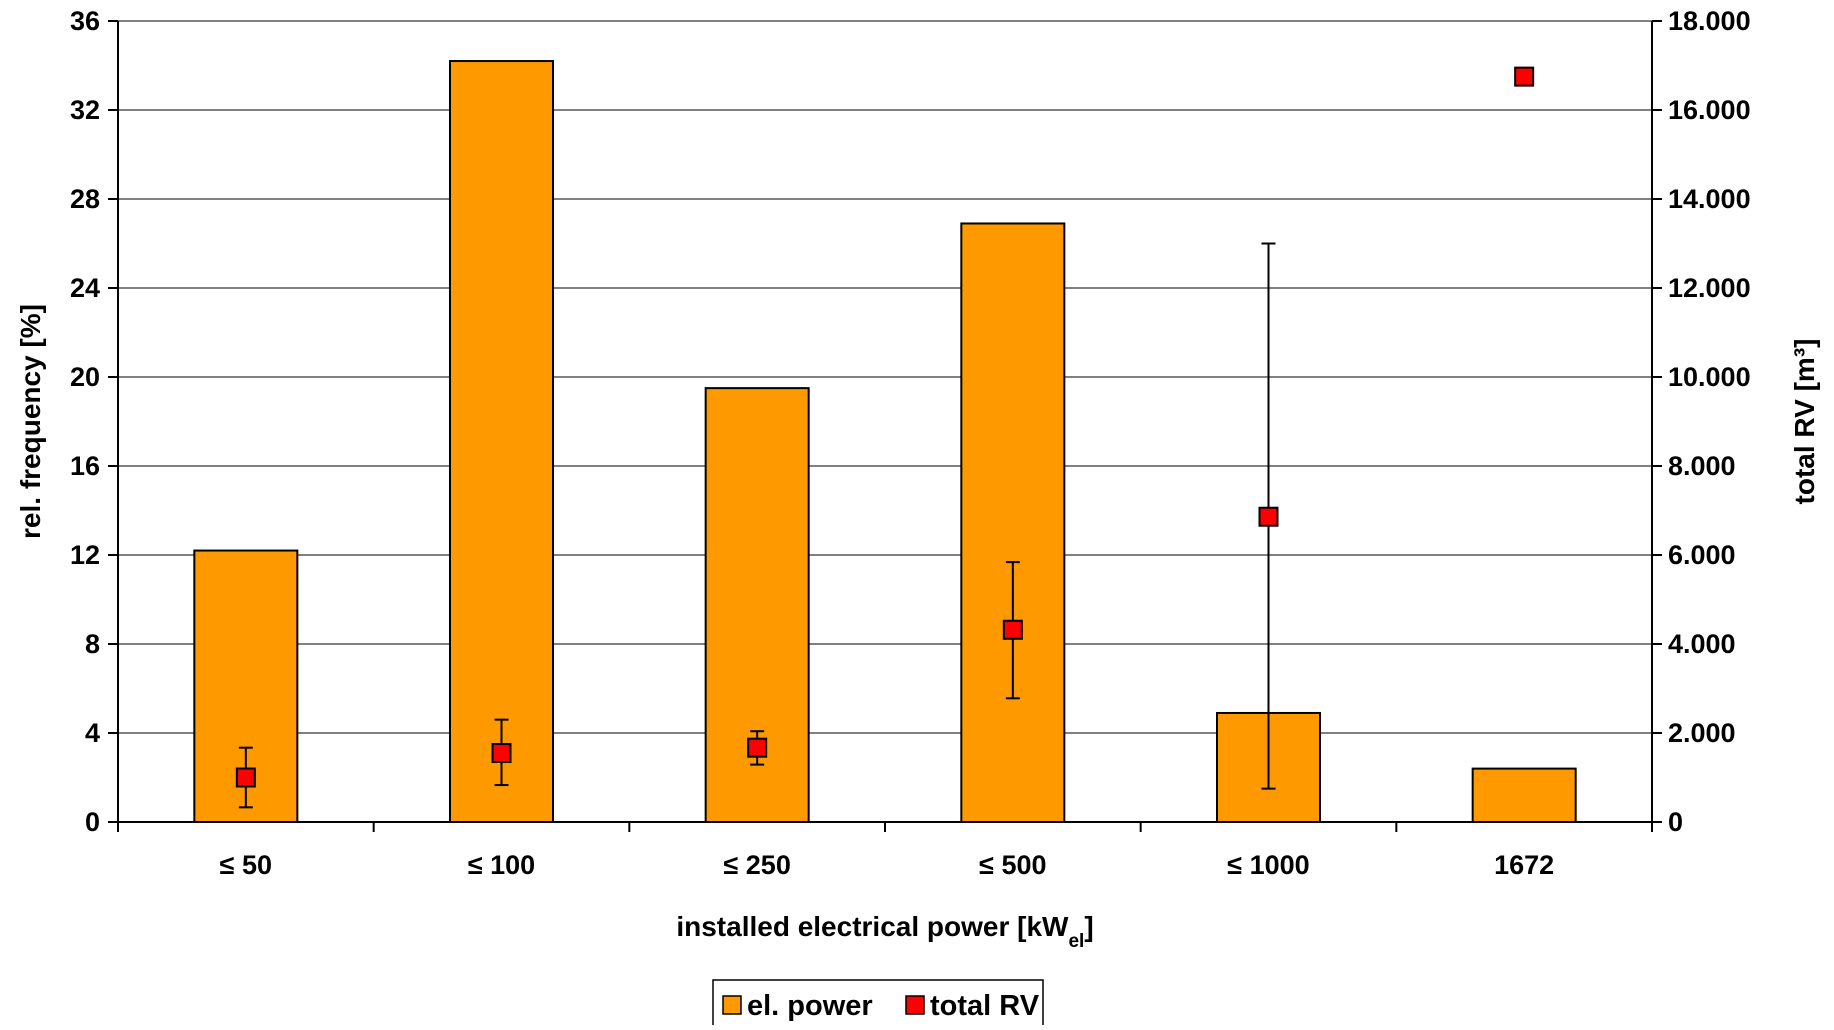 The height and width of the screenshot is (1030, 1834). I want to click on y-tick-label: 0, so click(92, 822).